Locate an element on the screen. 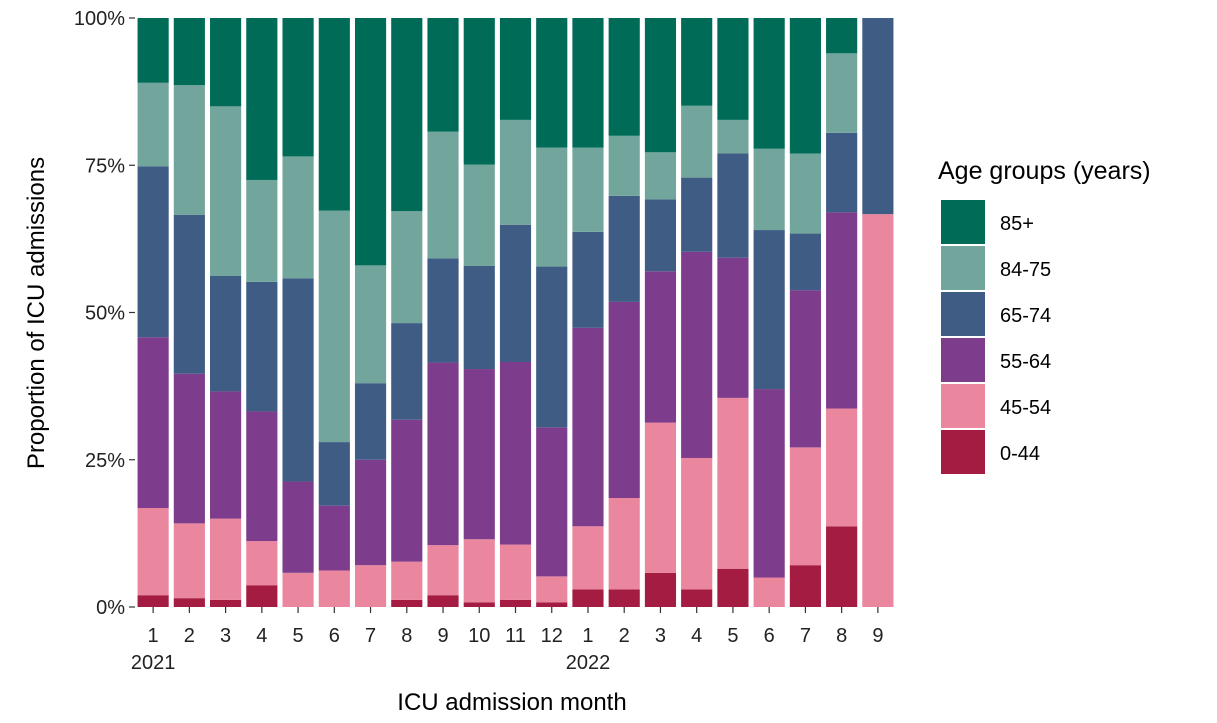 This screenshot has width=1217, height=723. x-tick-label: 10 is located at coordinates (479, 636).